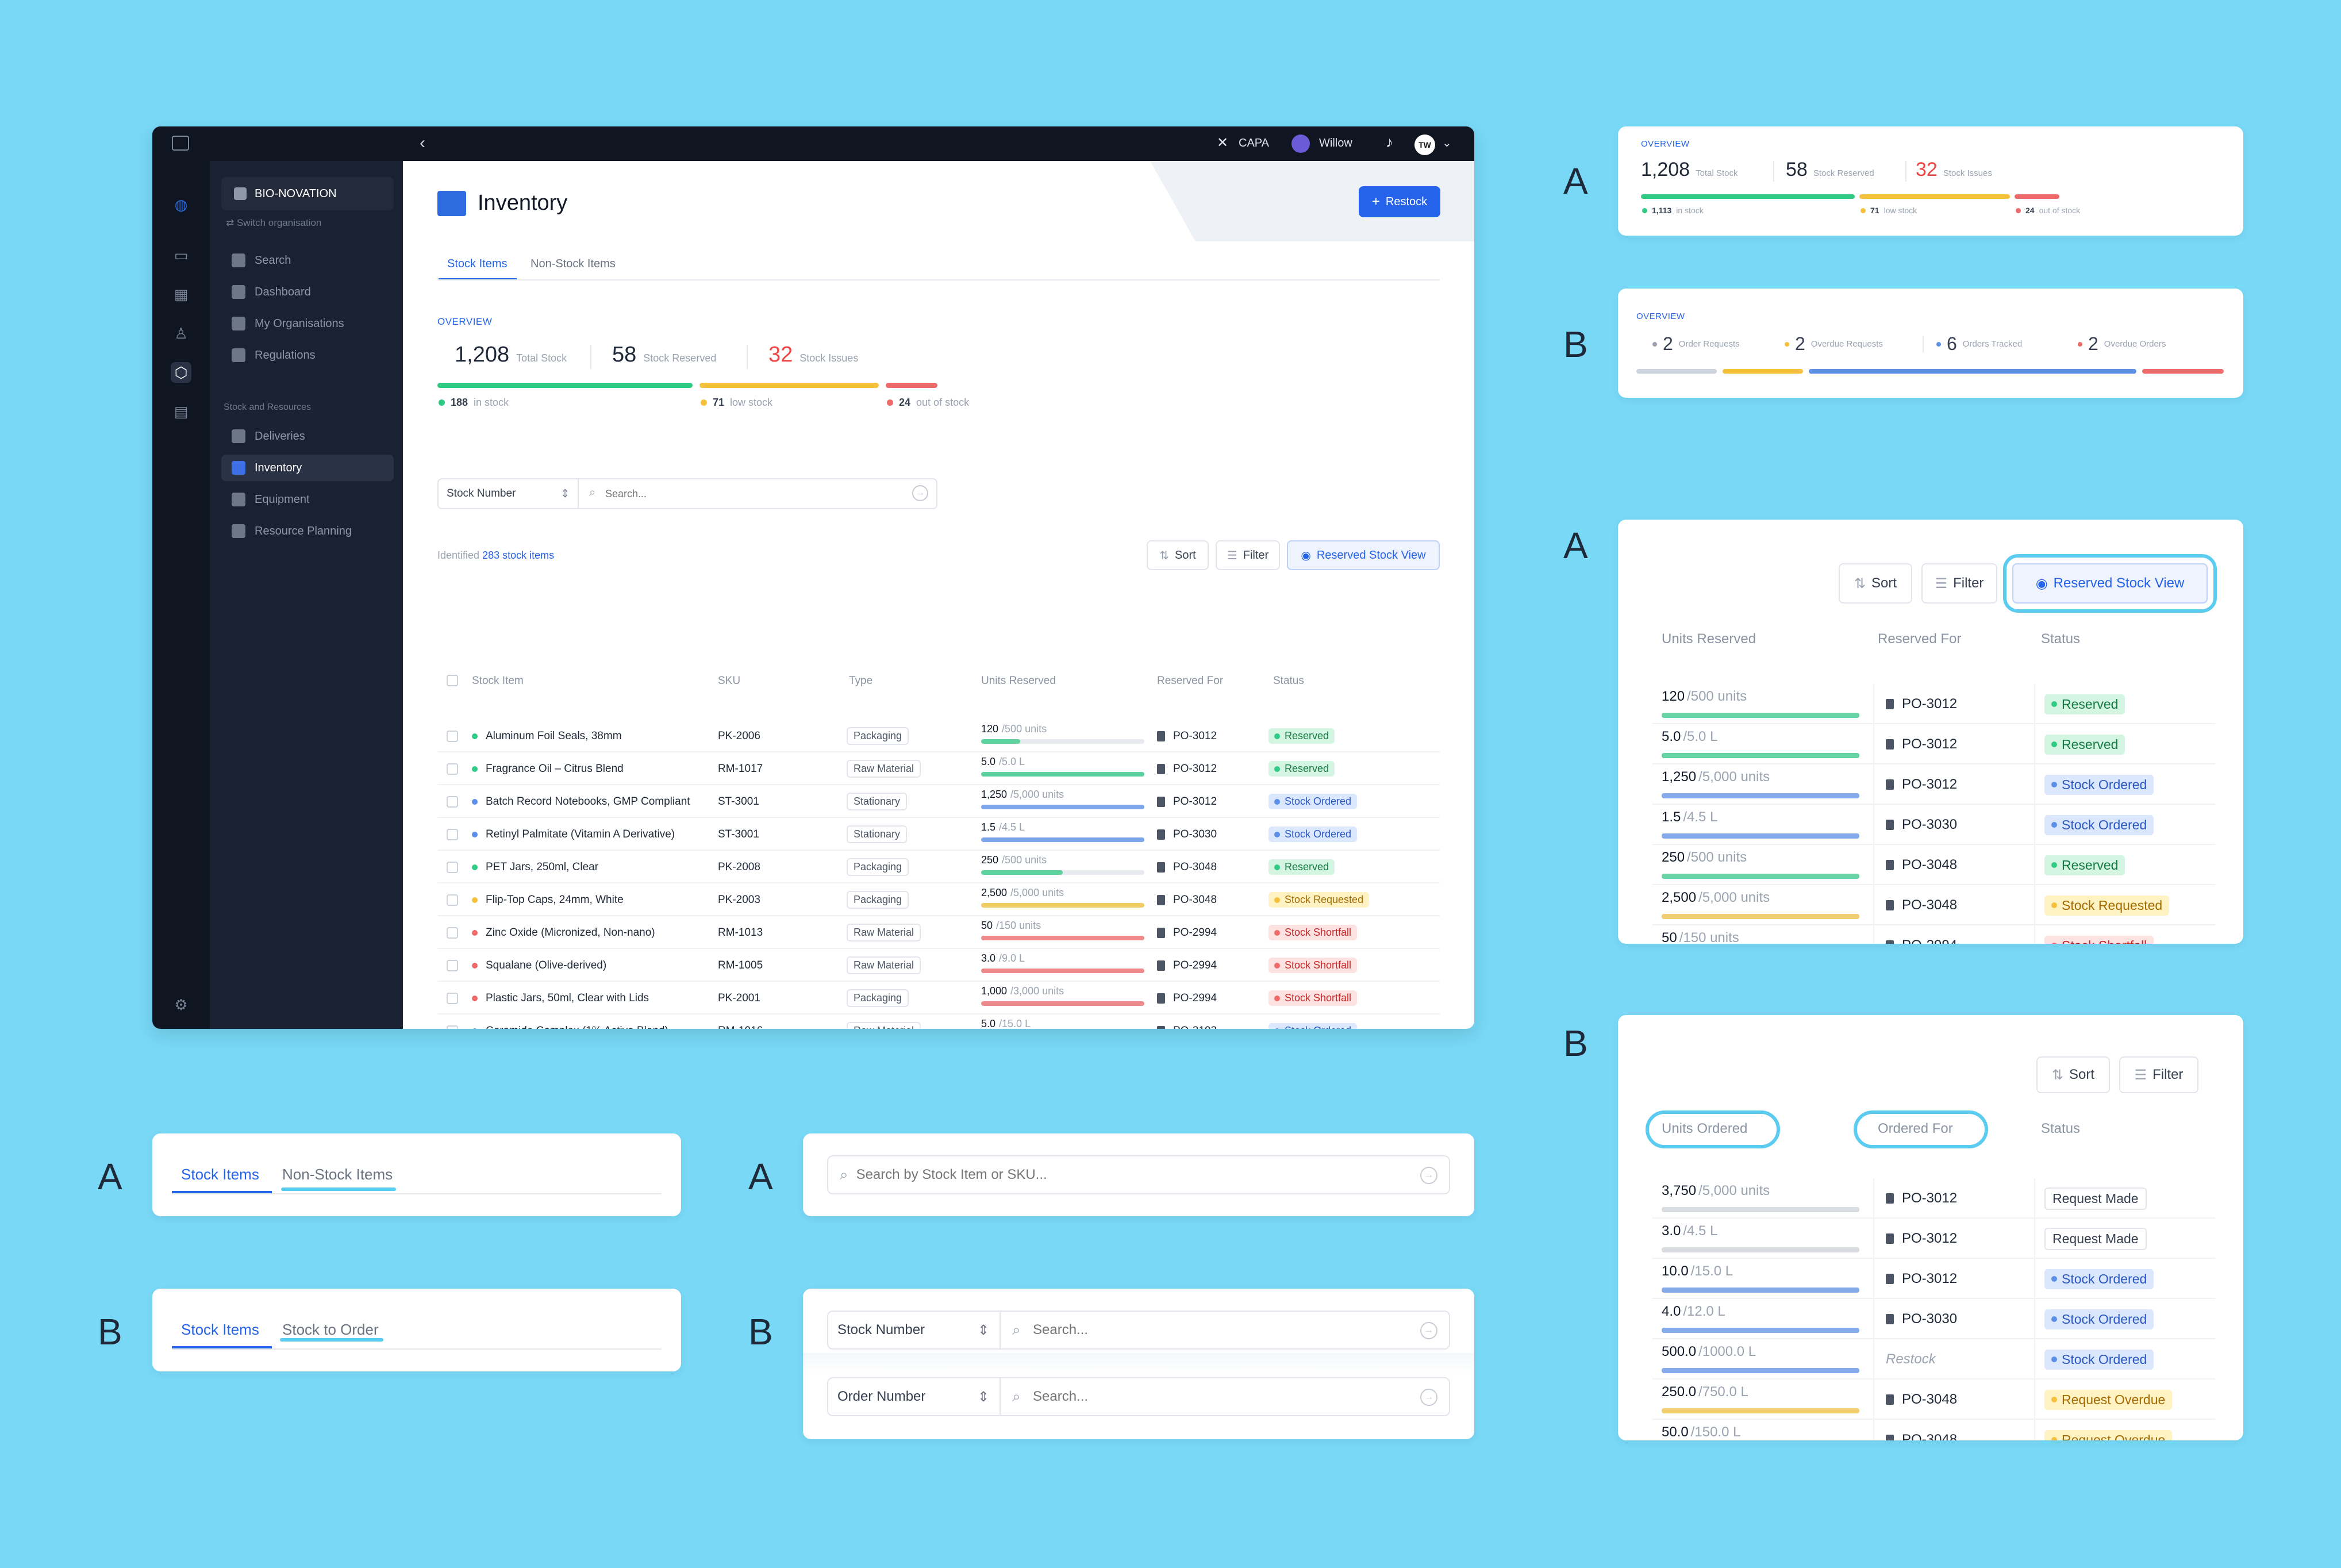  Describe the element at coordinates (567, 998) in the screenshot. I see `stock-item-name: Plastic Jars, 50ml, Clear with Lids` at that location.